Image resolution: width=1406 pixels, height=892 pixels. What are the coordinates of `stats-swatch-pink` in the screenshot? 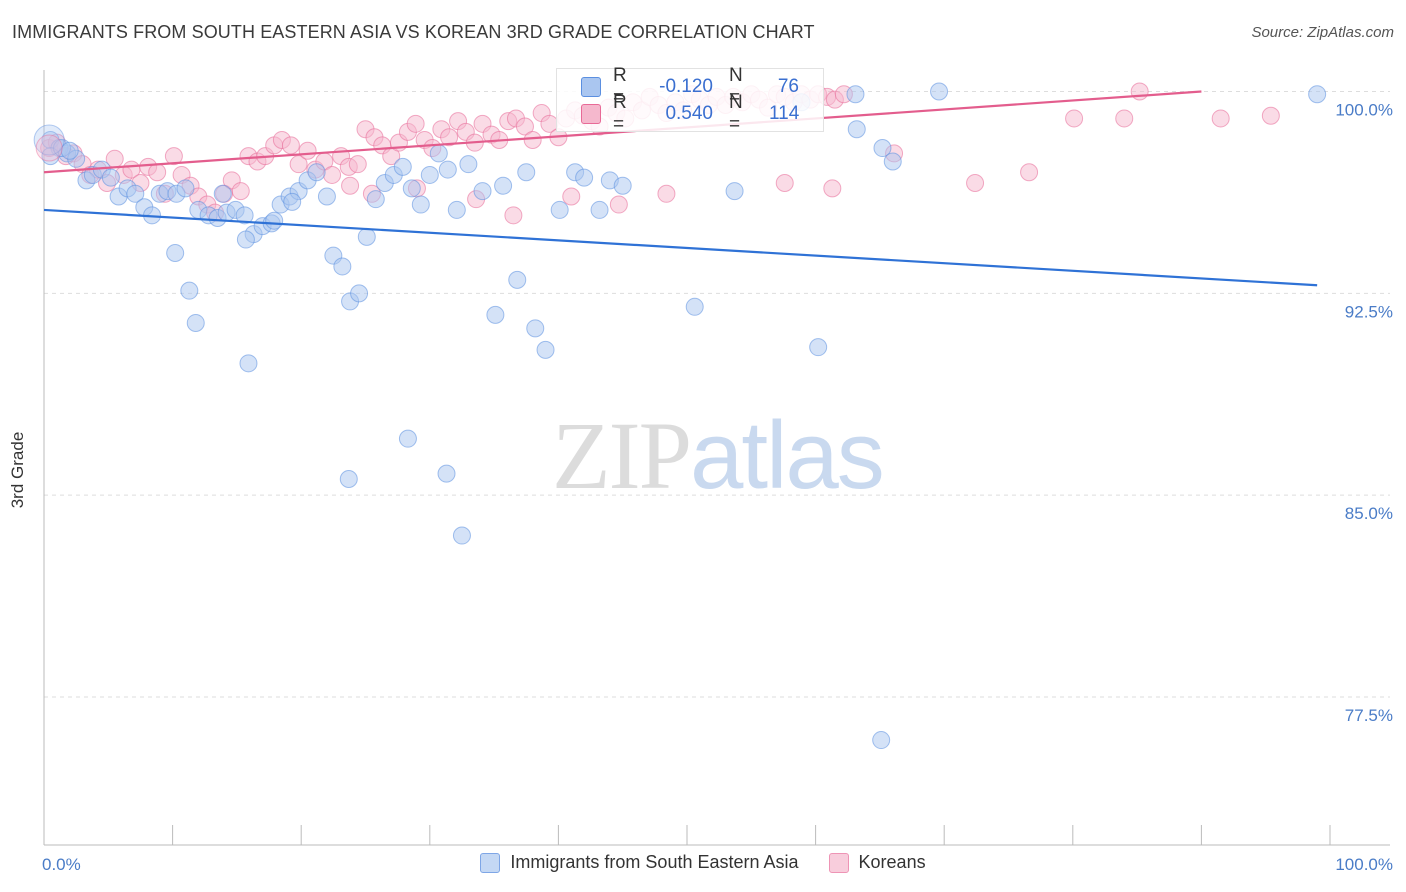 It's located at (591, 114).